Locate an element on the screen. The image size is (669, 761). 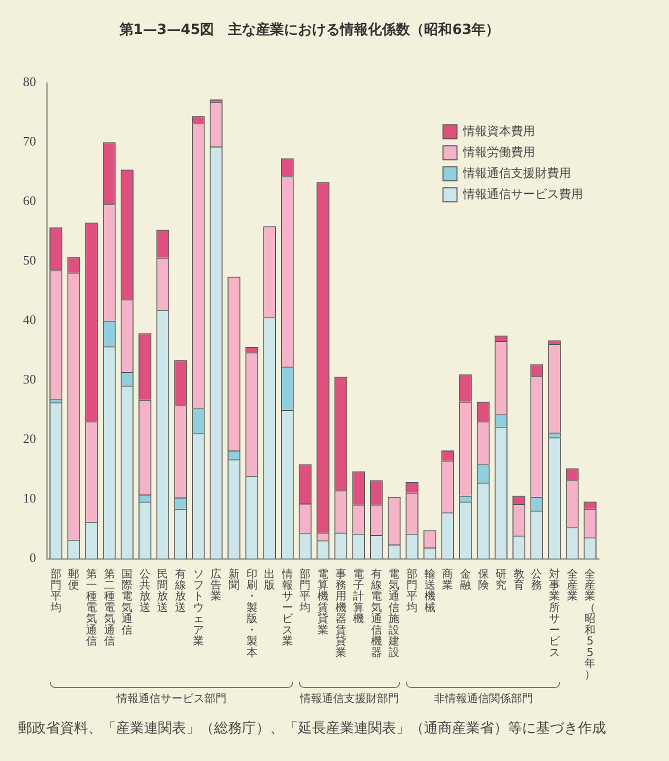
legend-label: 情報通信サービス費用 is located at coordinates (522, 193).